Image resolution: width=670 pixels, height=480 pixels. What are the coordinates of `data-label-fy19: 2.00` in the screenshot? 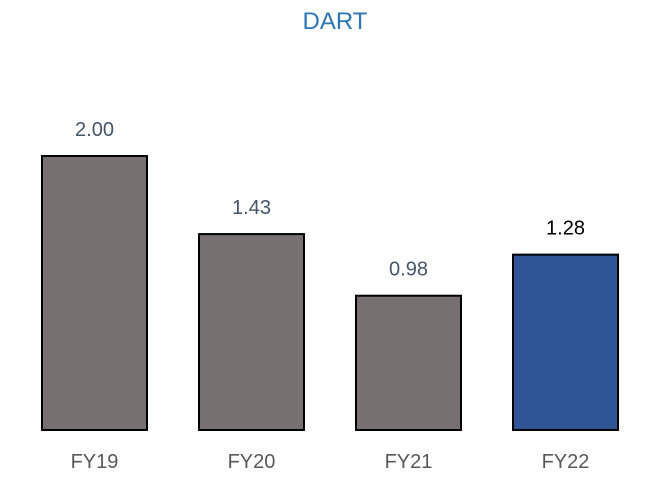 It's located at (94, 130).